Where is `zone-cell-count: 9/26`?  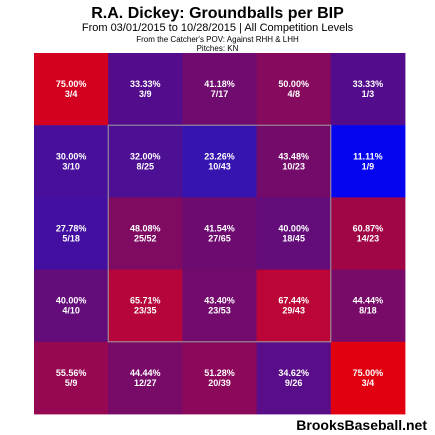
zone-cell-count: 9/26 is located at coordinates (294, 383).